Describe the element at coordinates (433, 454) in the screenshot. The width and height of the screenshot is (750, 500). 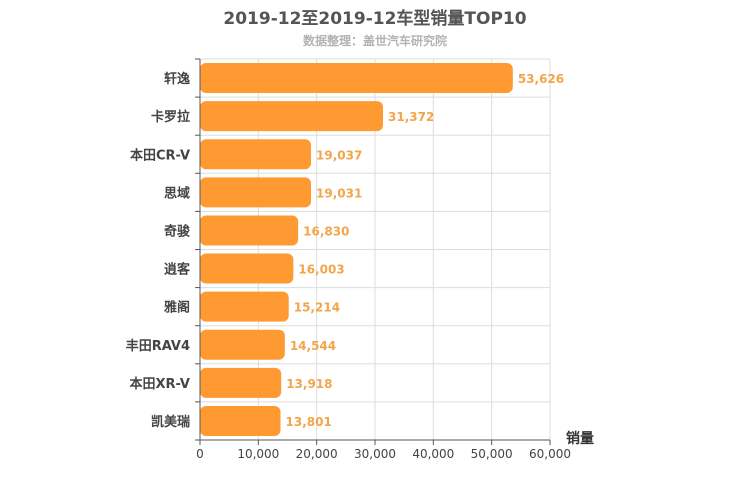
I see `x-tick-label: 40,000` at that location.